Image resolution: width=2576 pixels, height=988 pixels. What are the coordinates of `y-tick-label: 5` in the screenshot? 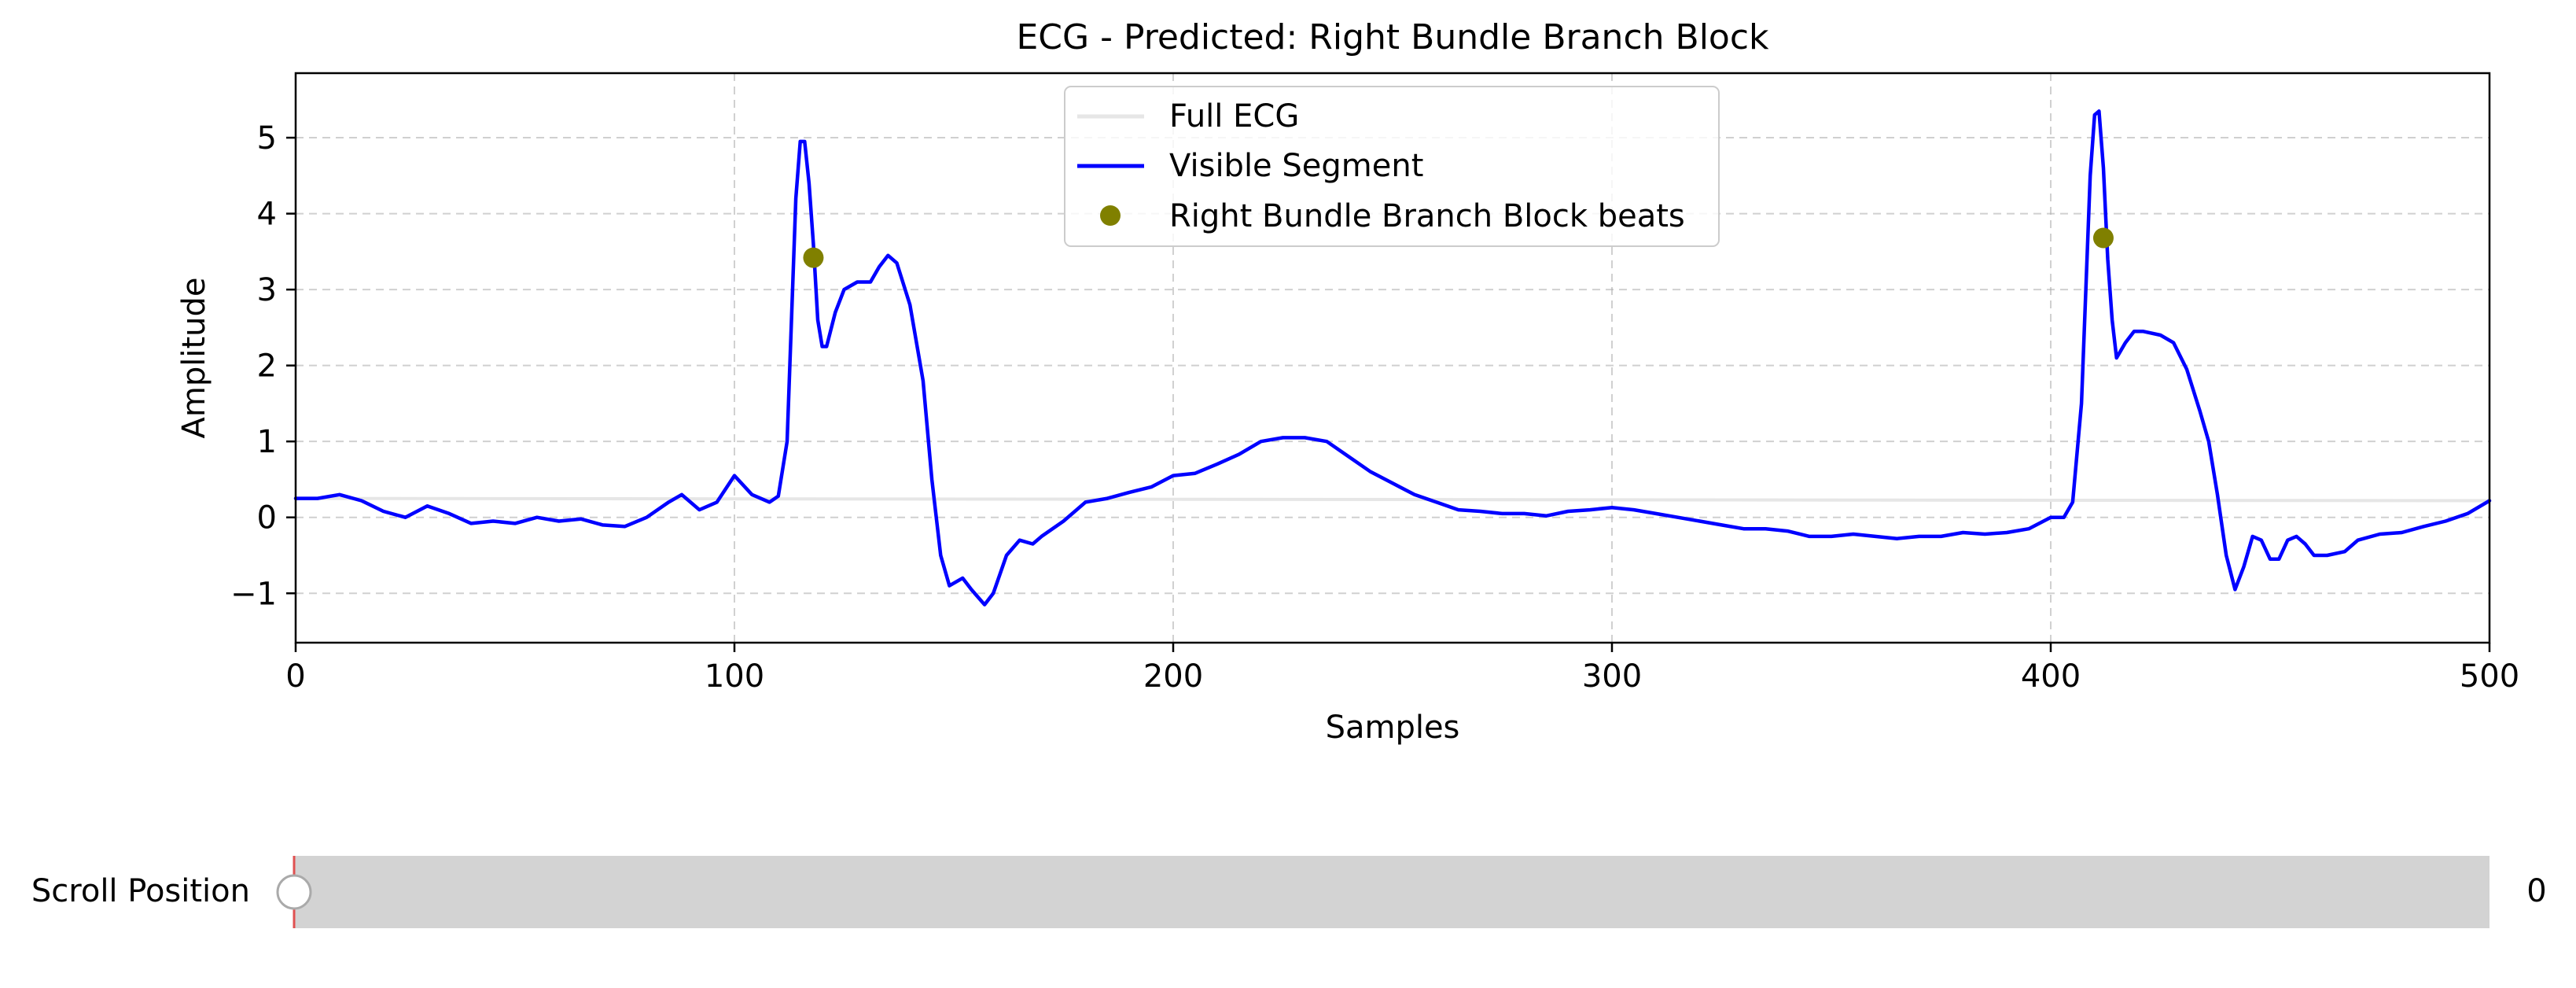 It's located at (267, 138).